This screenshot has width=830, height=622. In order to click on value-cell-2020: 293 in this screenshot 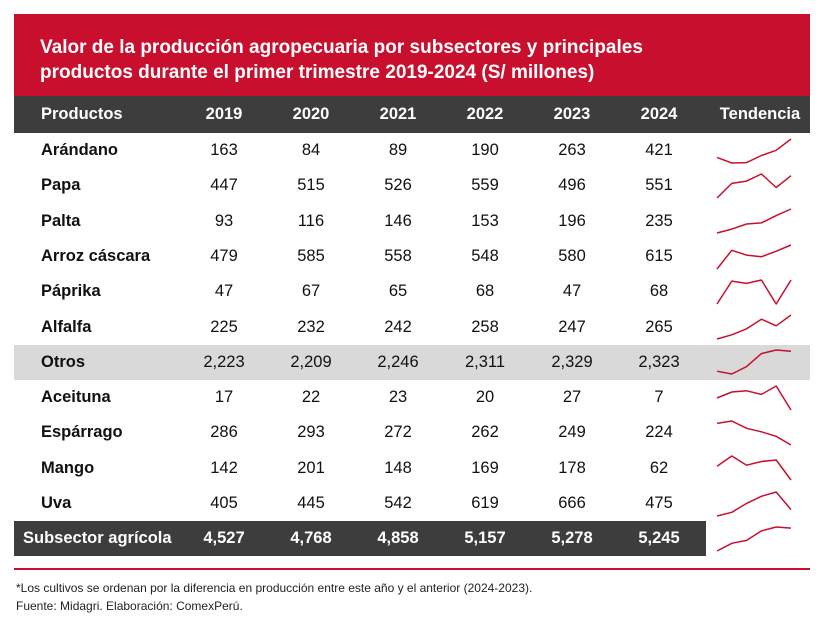, I will do `click(311, 432)`.